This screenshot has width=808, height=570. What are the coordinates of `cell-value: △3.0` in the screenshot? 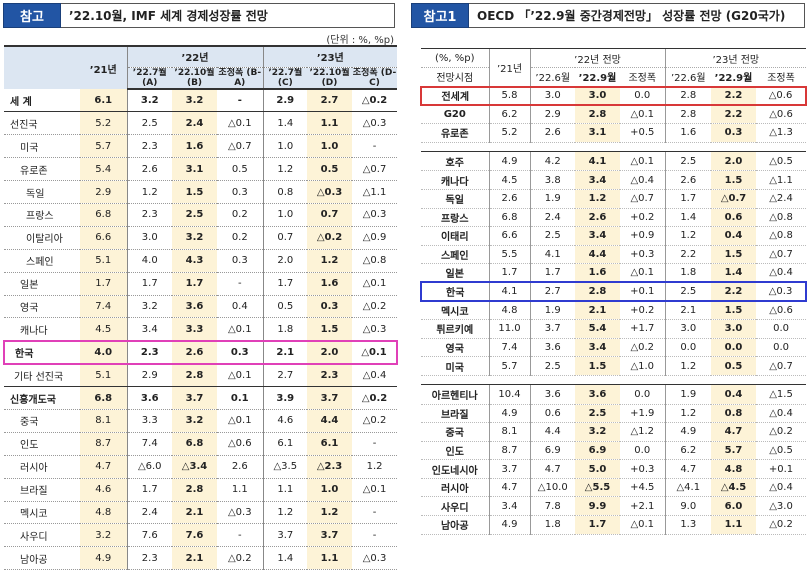 It's located at (781, 506).